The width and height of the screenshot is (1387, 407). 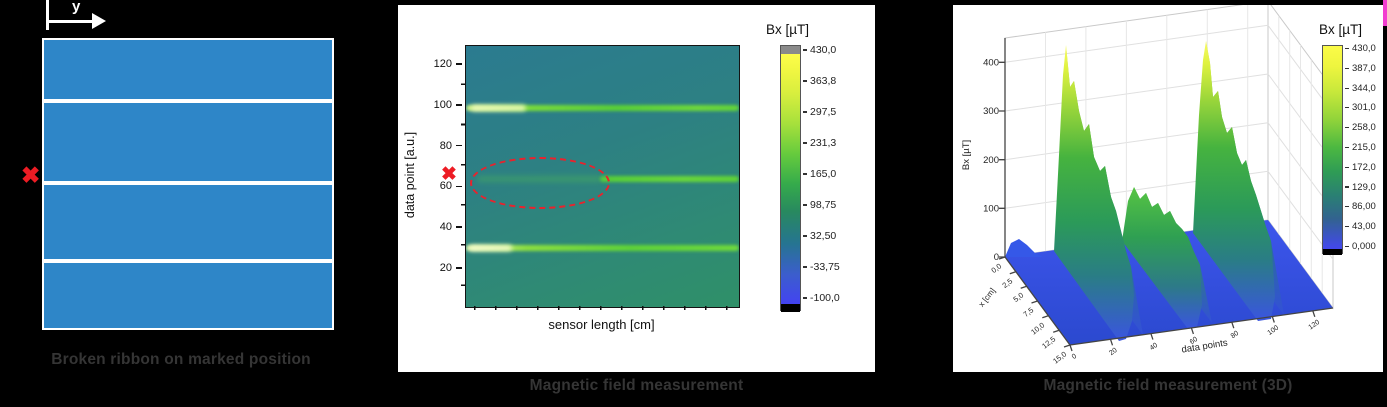 I want to click on svg-text: 20, so click(x=1113, y=352).